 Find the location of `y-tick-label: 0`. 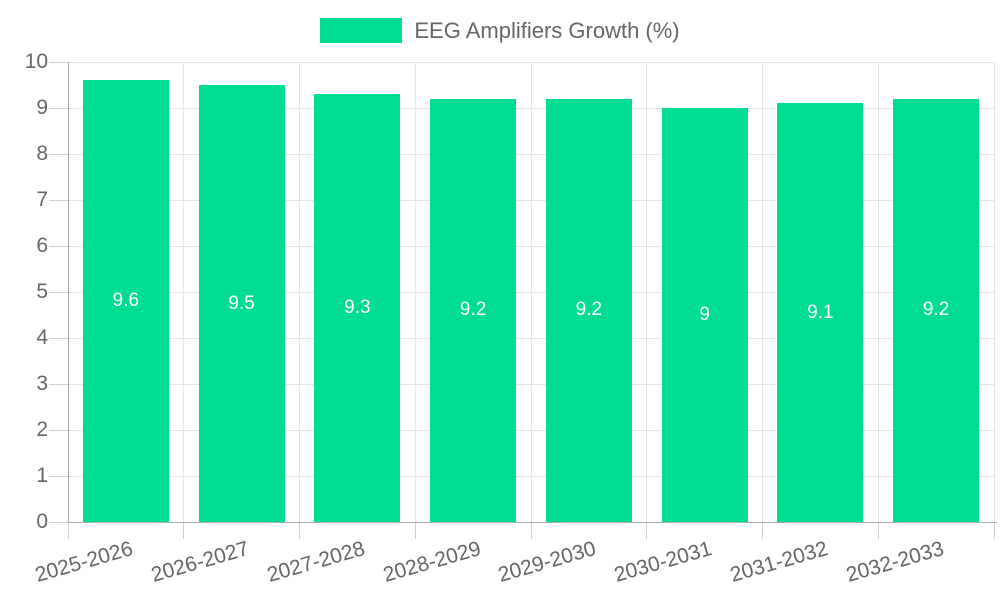

y-tick-label: 0 is located at coordinates (42, 521).